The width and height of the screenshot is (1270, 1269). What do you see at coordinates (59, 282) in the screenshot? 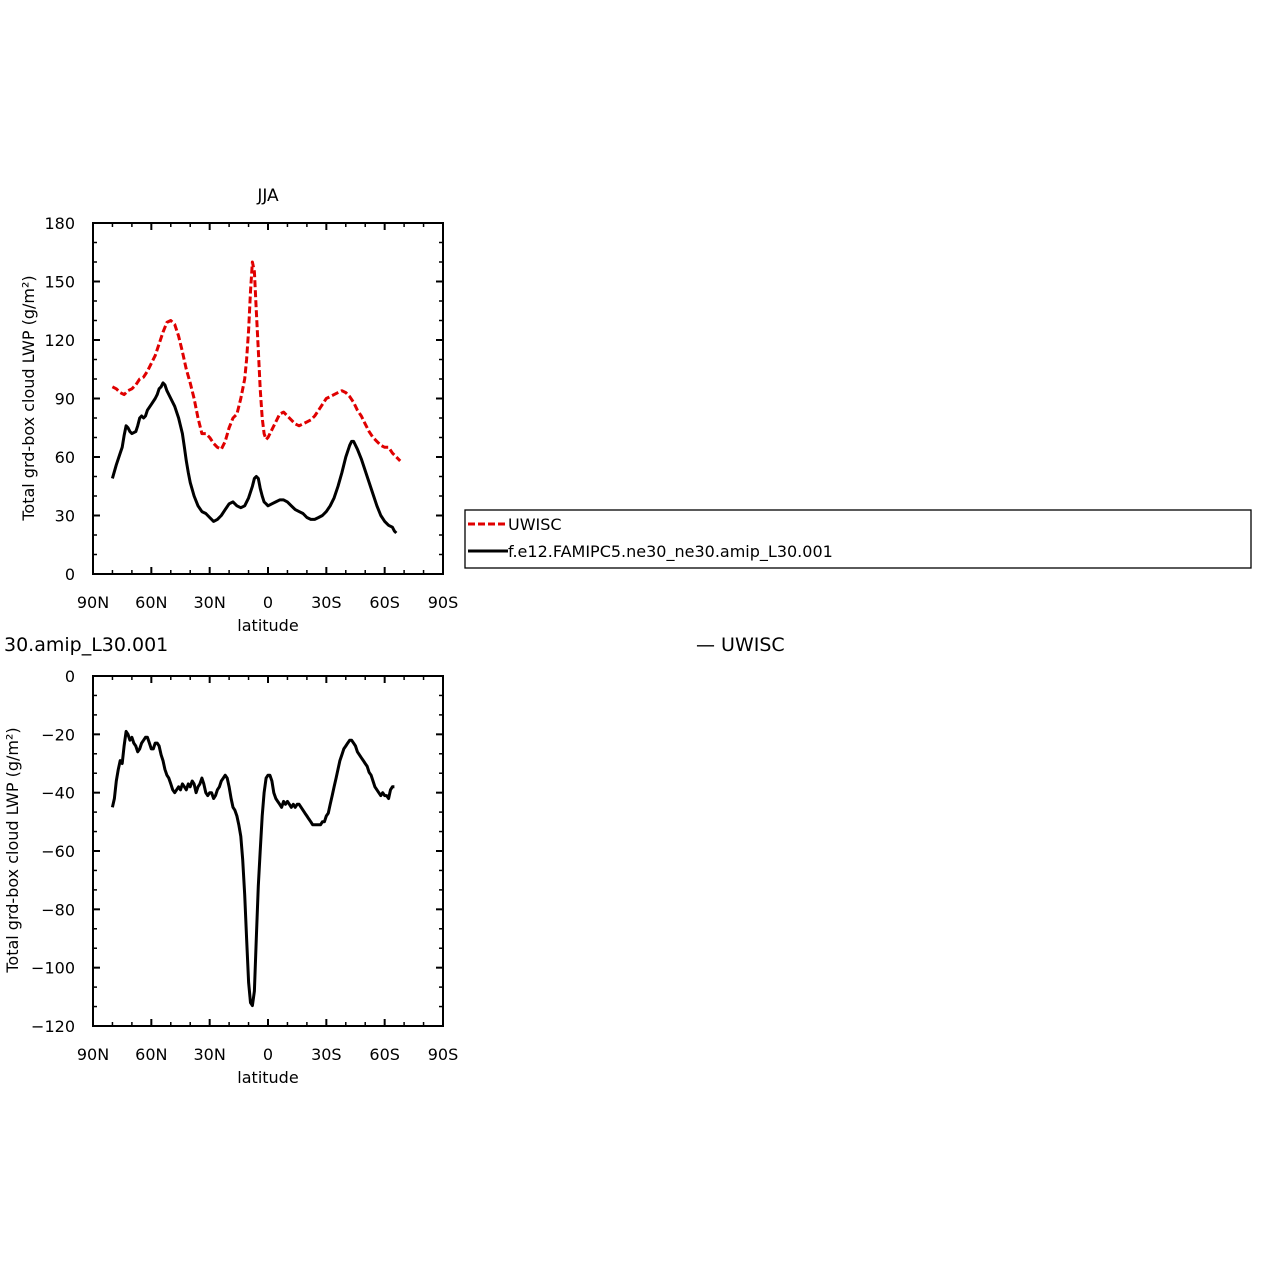
I see `top-ytick-label: 150` at bounding box center [59, 282].